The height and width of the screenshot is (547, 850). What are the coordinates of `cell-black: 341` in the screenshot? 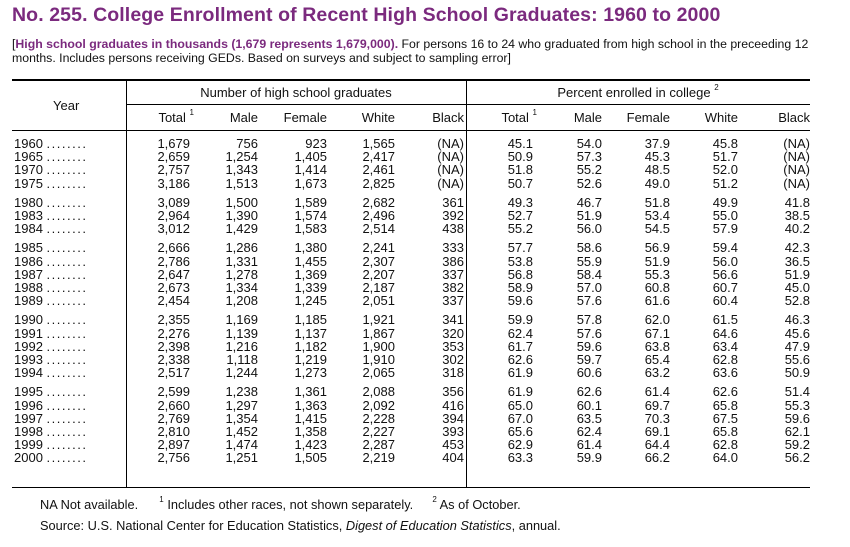 It's located at (453, 320).